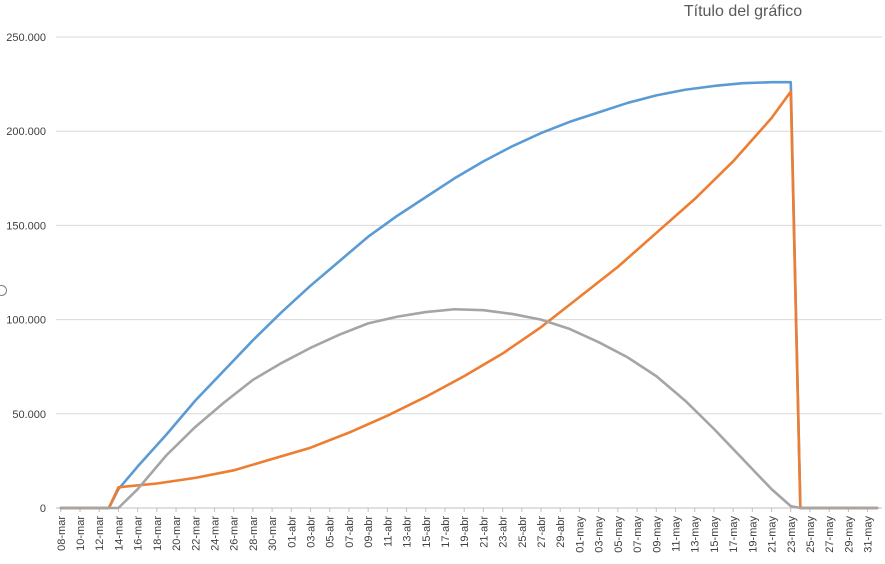 The image size is (885, 564). I want to click on x-tick-label: 21-may, so click(773, 534).